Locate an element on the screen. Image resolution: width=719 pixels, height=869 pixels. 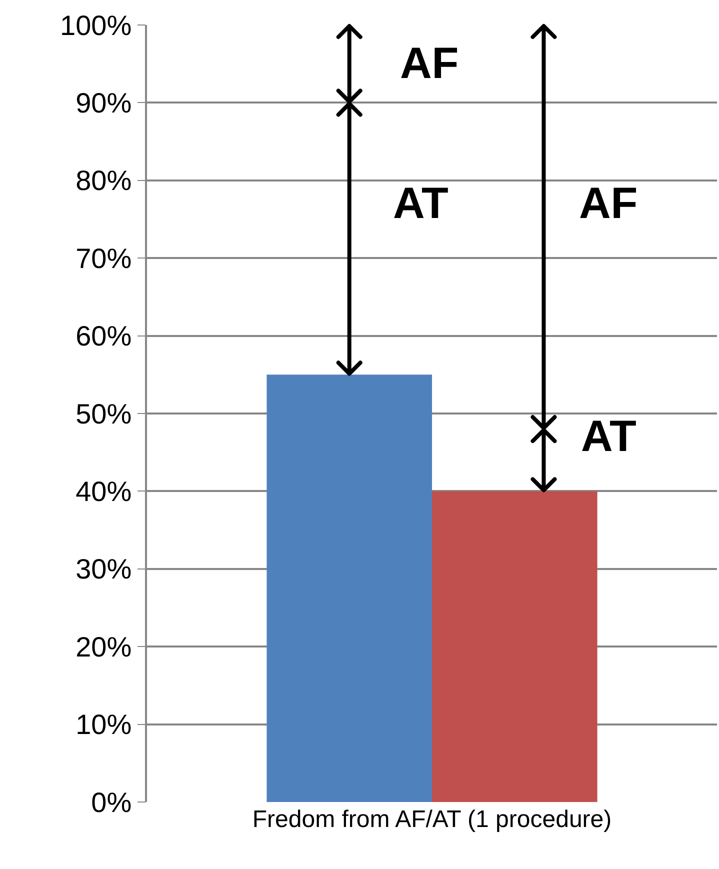
y-tick-label: 70% is located at coordinates (104, 258).